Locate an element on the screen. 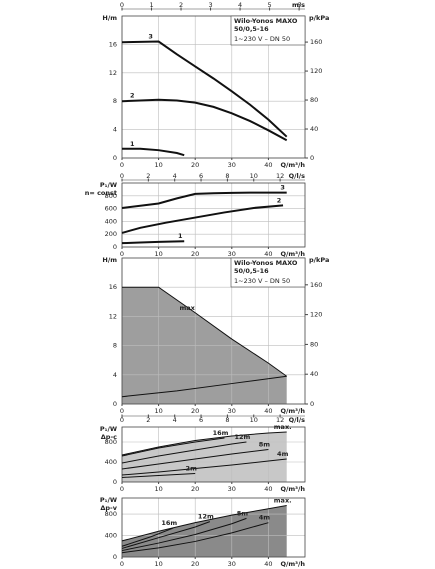  title-box is located at coordinates (268, 30).